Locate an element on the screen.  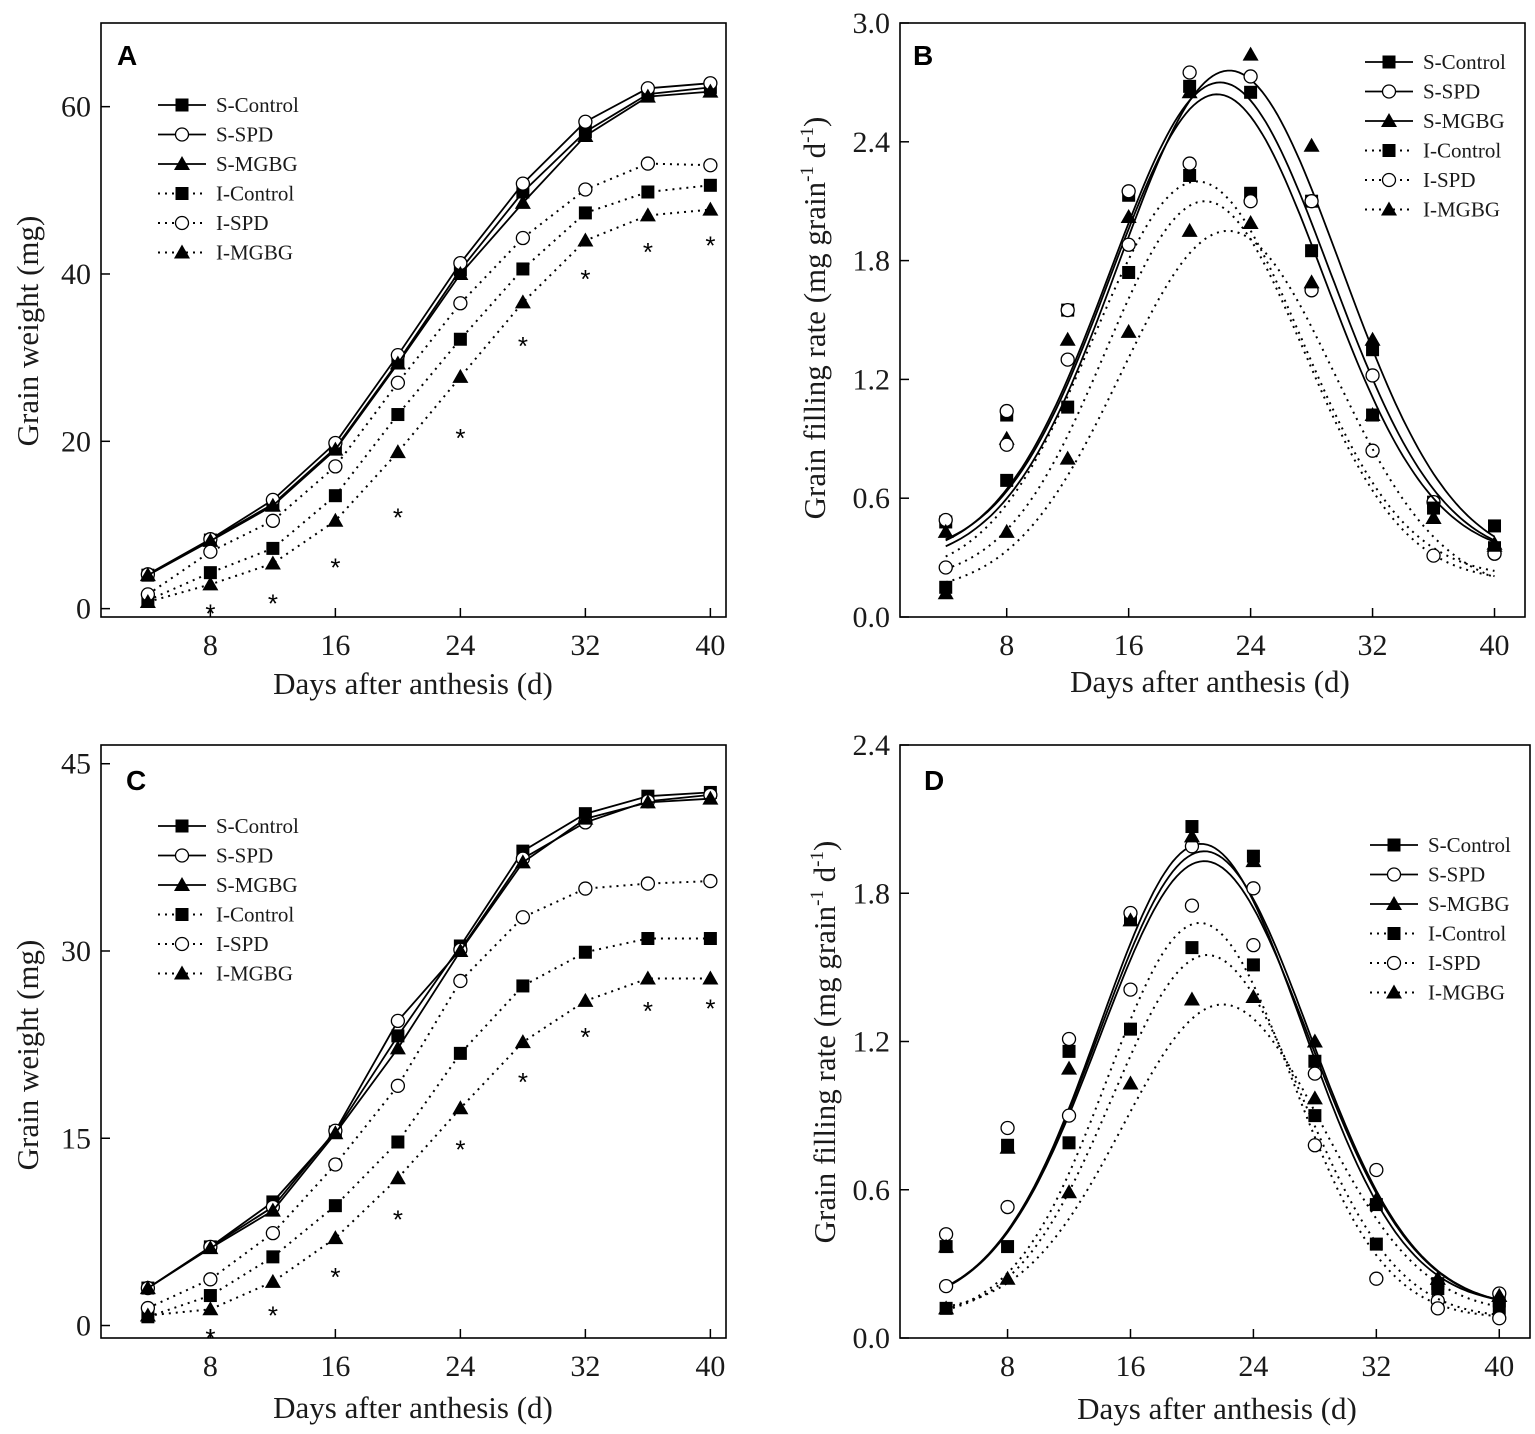
chart-d-point-i-mgbg is located at coordinates (1007, 1277).